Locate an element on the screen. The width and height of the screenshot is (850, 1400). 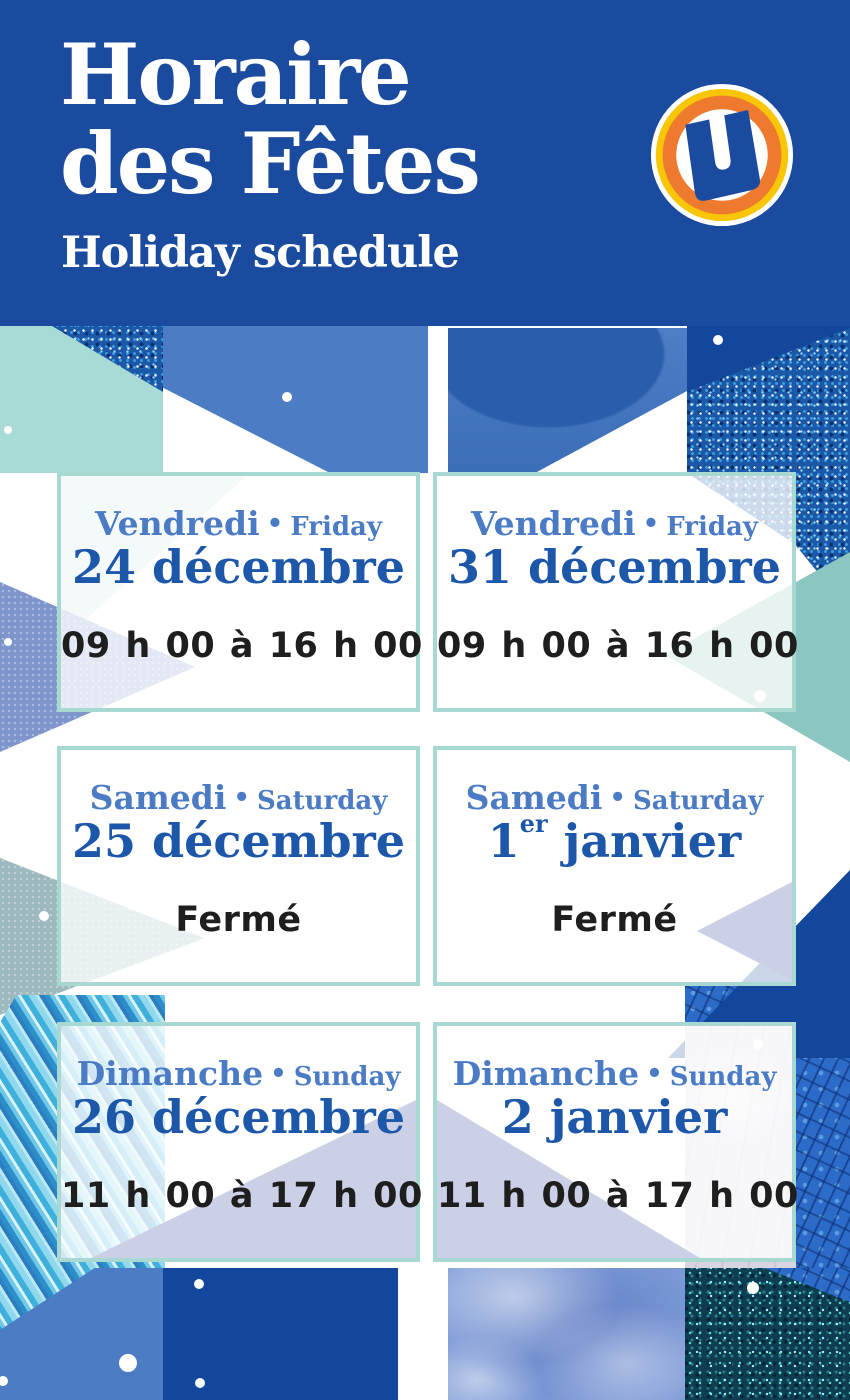
date-text: 1 is located at coordinates (503, 841).